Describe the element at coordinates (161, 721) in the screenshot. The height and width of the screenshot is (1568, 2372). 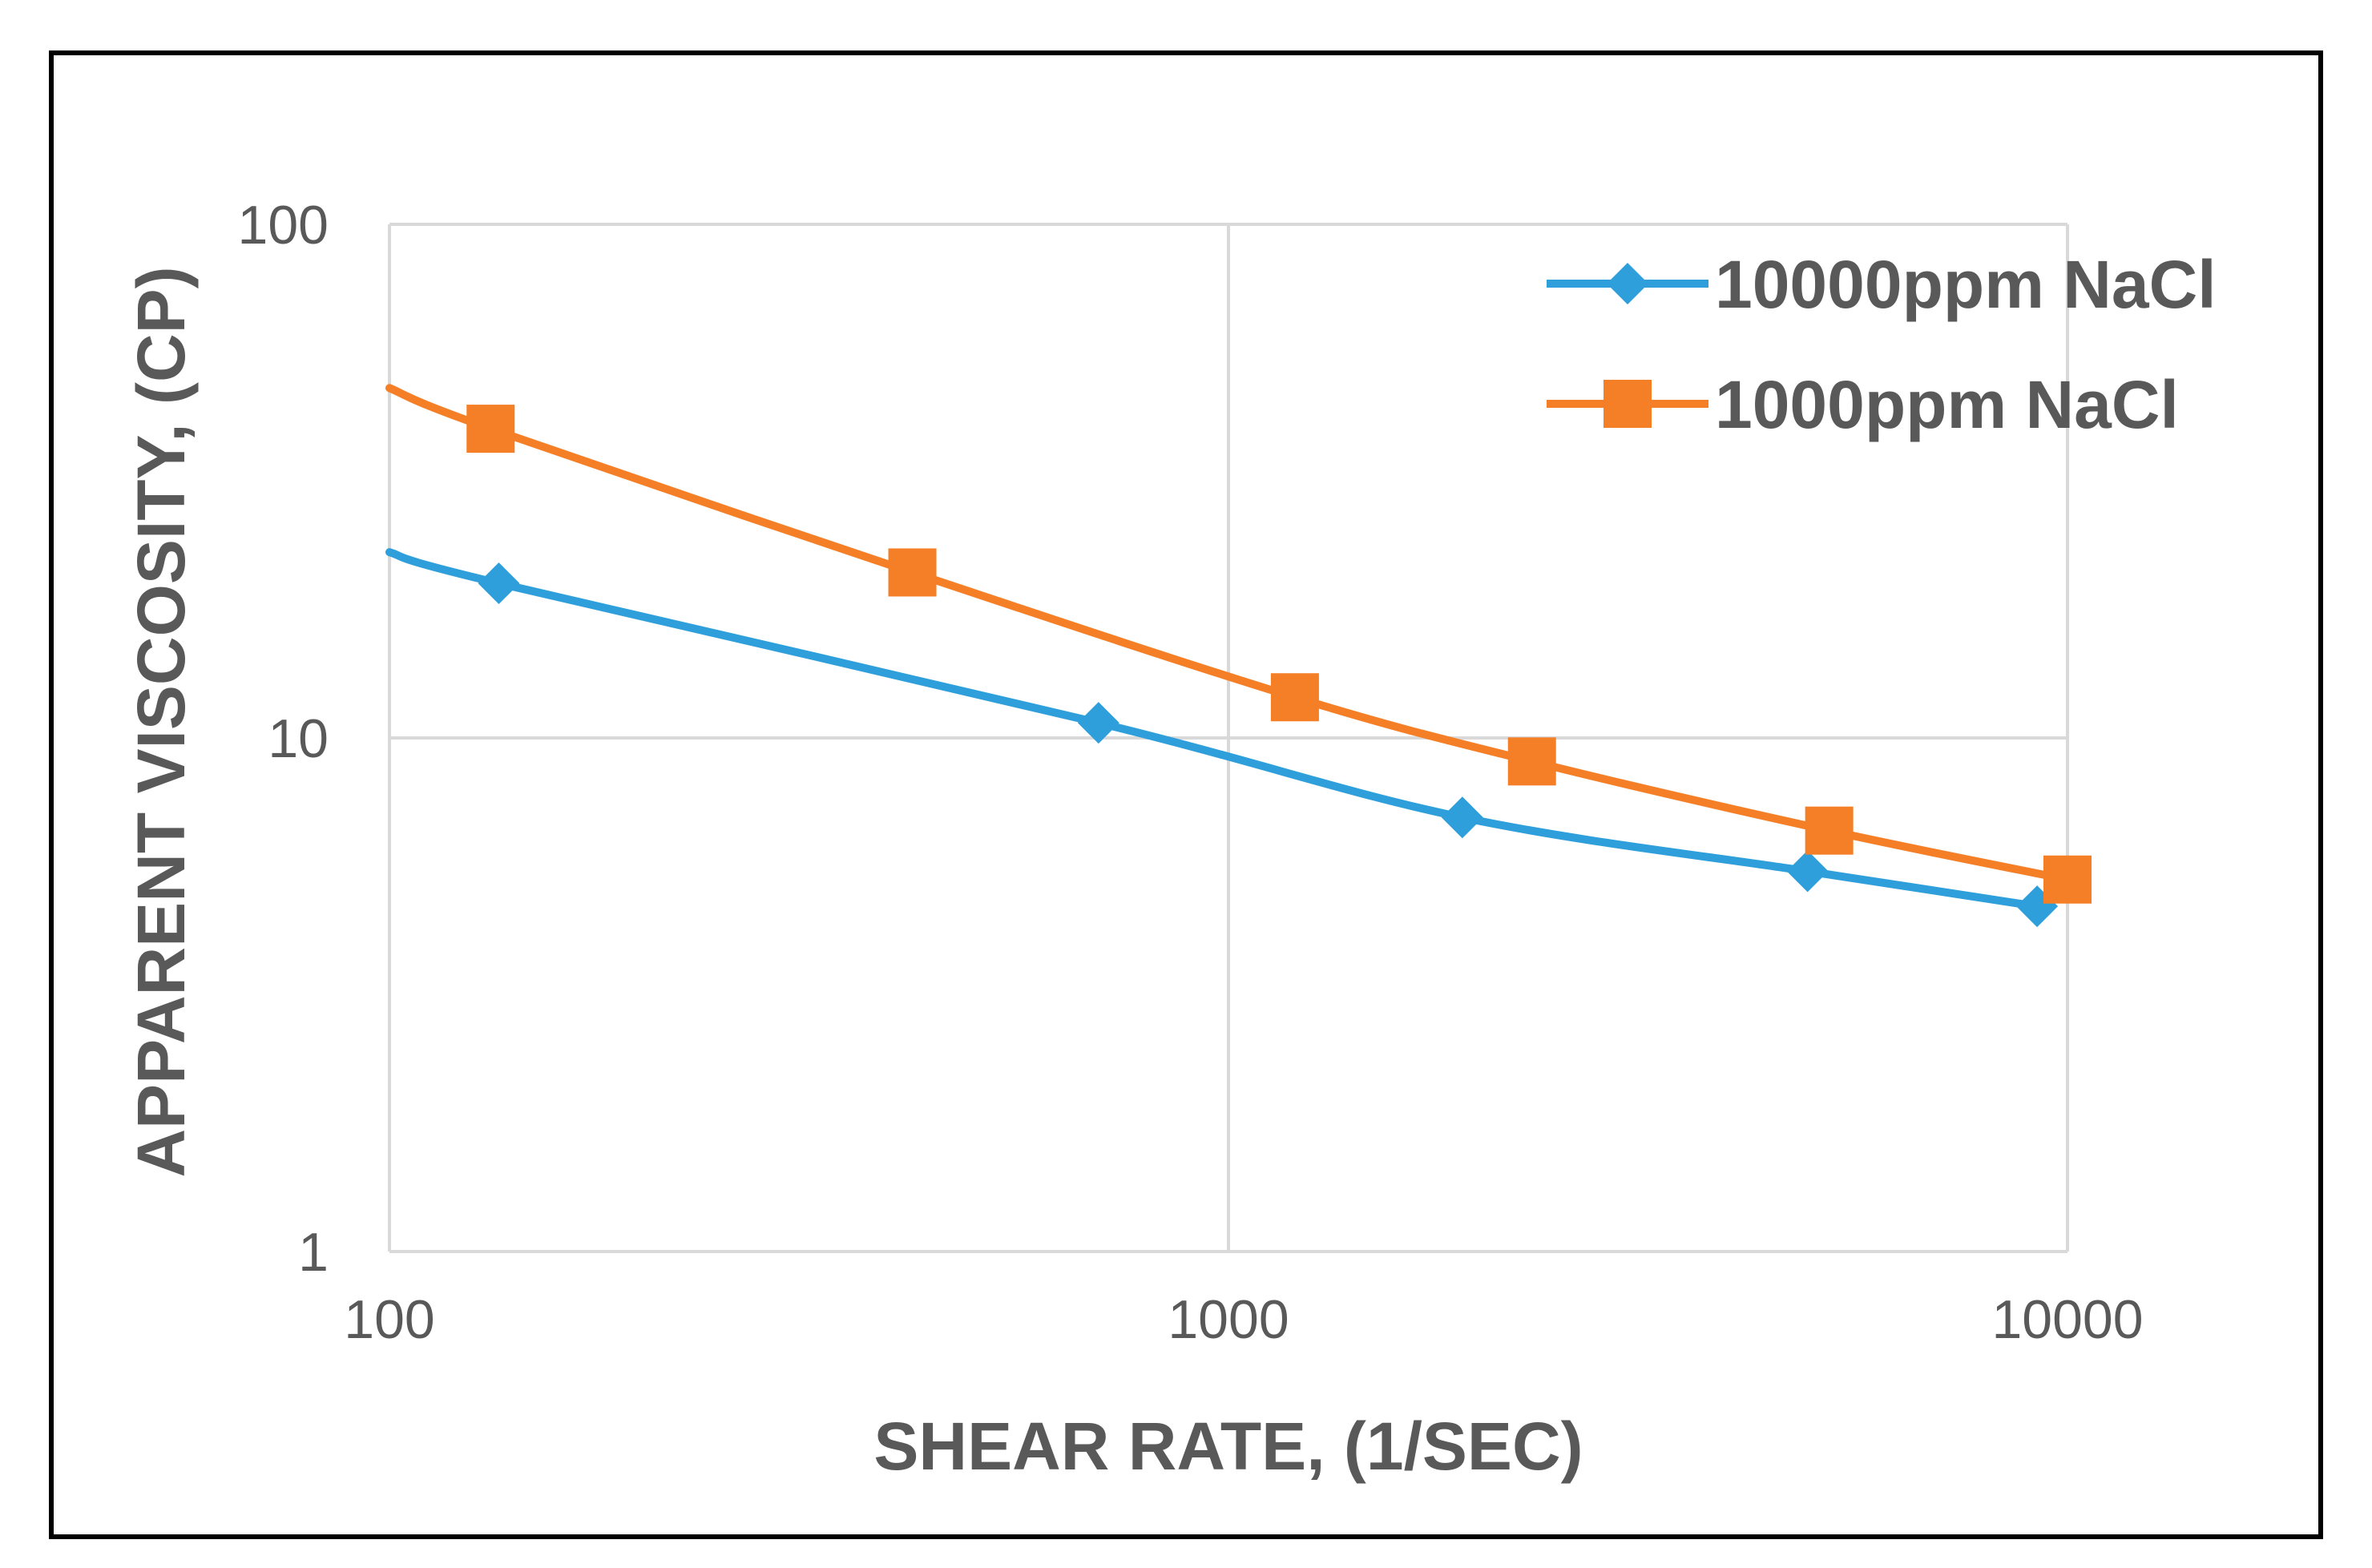
I see `y-axis-title: APPARENT VISCOSITY, (CP)` at that location.